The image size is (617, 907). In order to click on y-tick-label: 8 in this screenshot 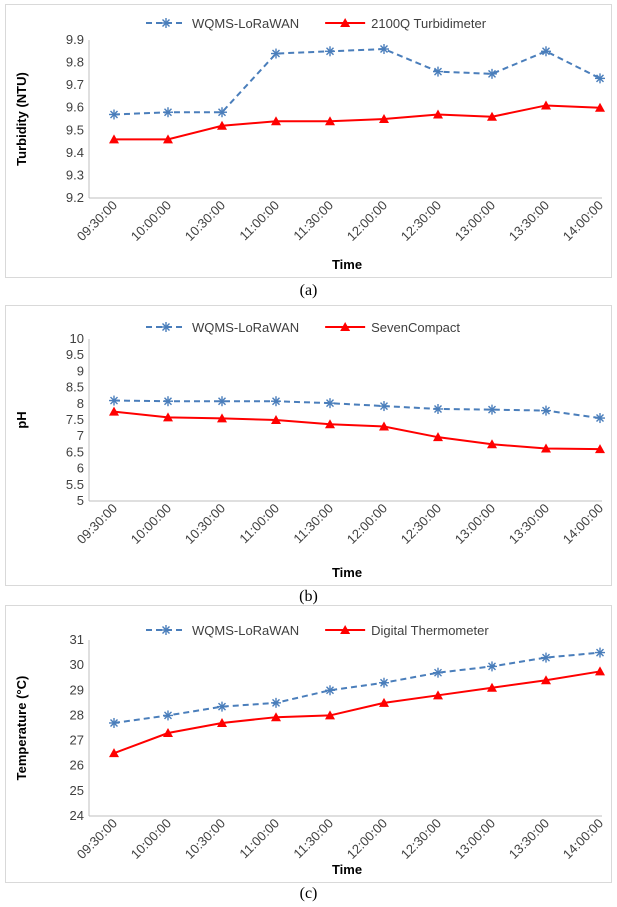, I will do `click(80, 403)`.